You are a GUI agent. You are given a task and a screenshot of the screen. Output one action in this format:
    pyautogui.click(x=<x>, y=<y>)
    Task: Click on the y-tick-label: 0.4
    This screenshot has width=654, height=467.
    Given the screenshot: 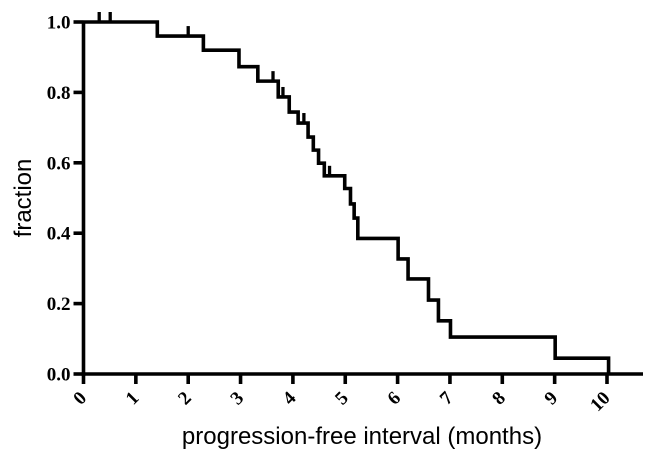 What is the action you would take?
    pyautogui.click(x=59, y=234)
    